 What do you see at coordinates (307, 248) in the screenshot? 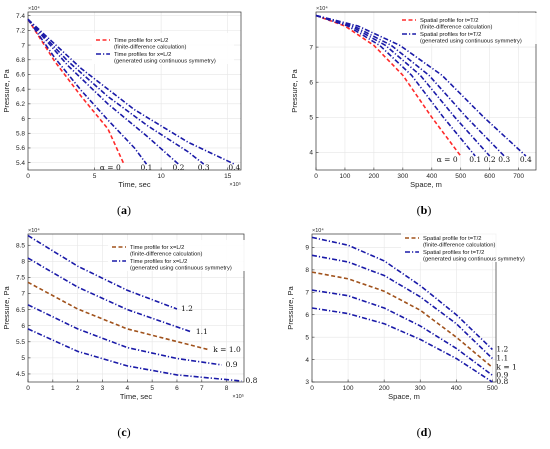
I see `y-tick-label: 9` at bounding box center [307, 248].